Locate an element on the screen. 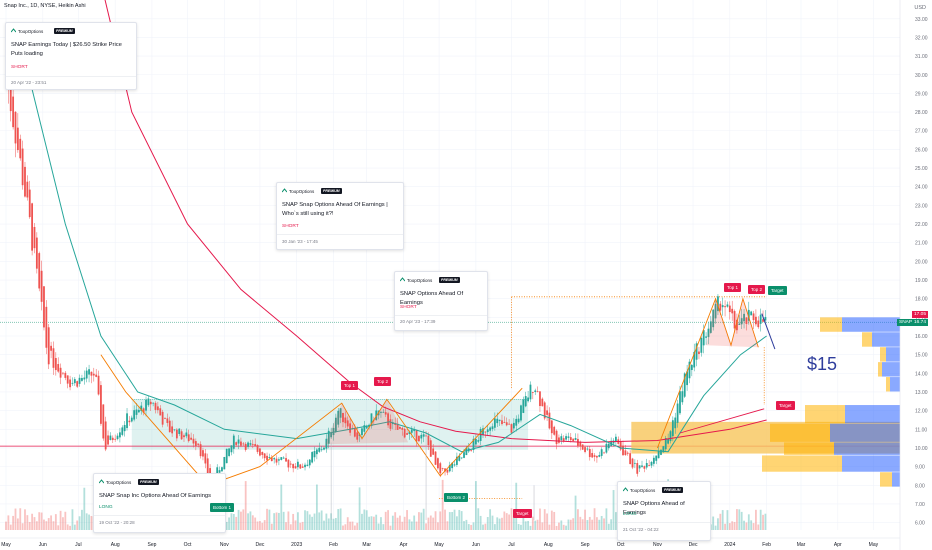 Image resolution: width=932 pixels, height=550 pixels. pattern-line is located at coordinates (707, 373).